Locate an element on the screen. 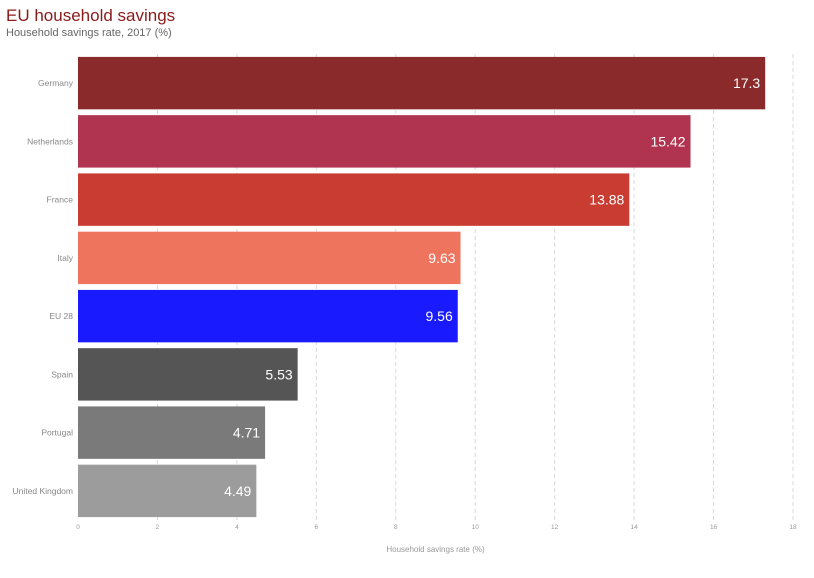  chart-title: EU household savings is located at coordinates (91, 15).